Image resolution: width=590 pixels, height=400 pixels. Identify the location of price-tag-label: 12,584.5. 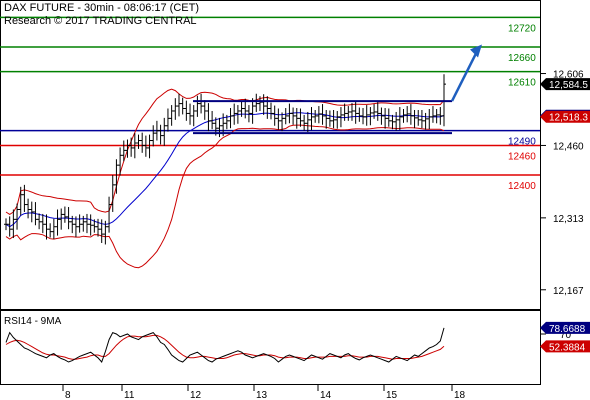
(568, 85).